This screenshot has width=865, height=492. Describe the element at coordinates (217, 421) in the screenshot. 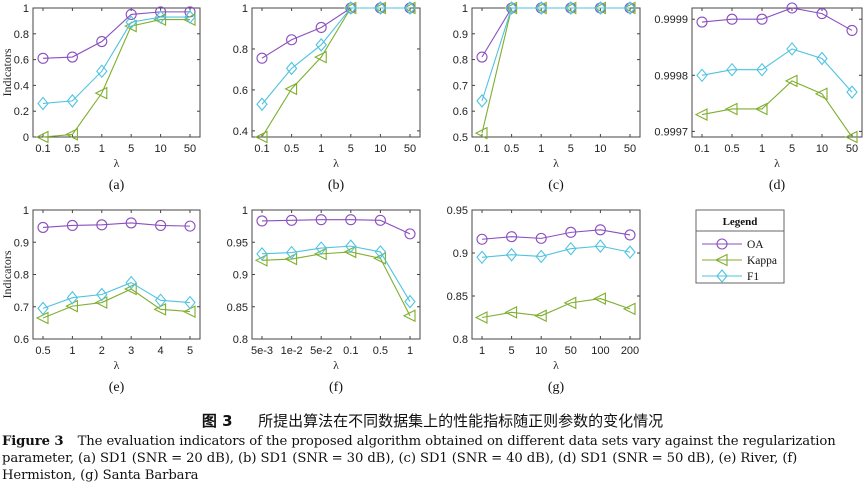

I see `caption-cn-label: 图 3` at that location.